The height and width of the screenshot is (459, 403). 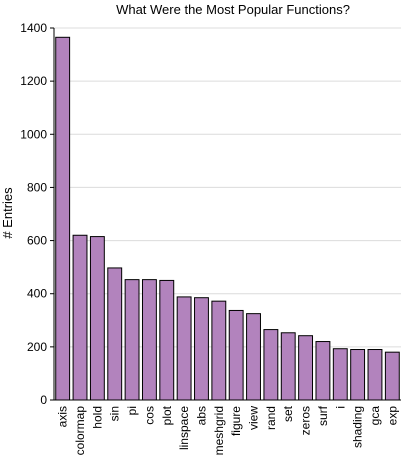 What do you see at coordinates (323, 371) in the screenshot?
I see `bar-surf` at bounding box center [323, 371].